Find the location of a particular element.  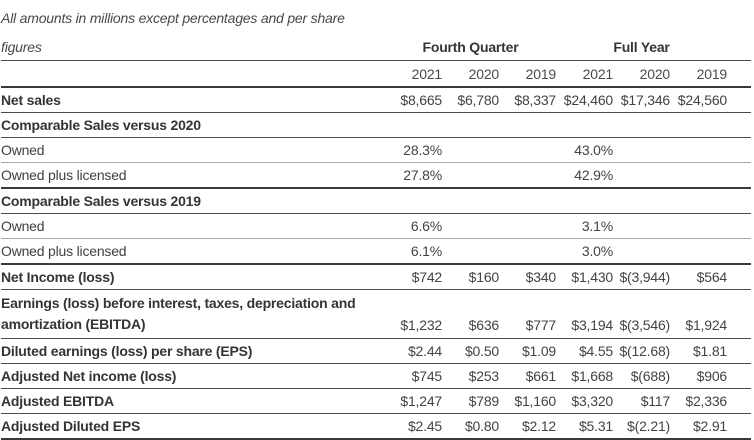

cell-value: 6.1% is located at coordinates (426, 251).